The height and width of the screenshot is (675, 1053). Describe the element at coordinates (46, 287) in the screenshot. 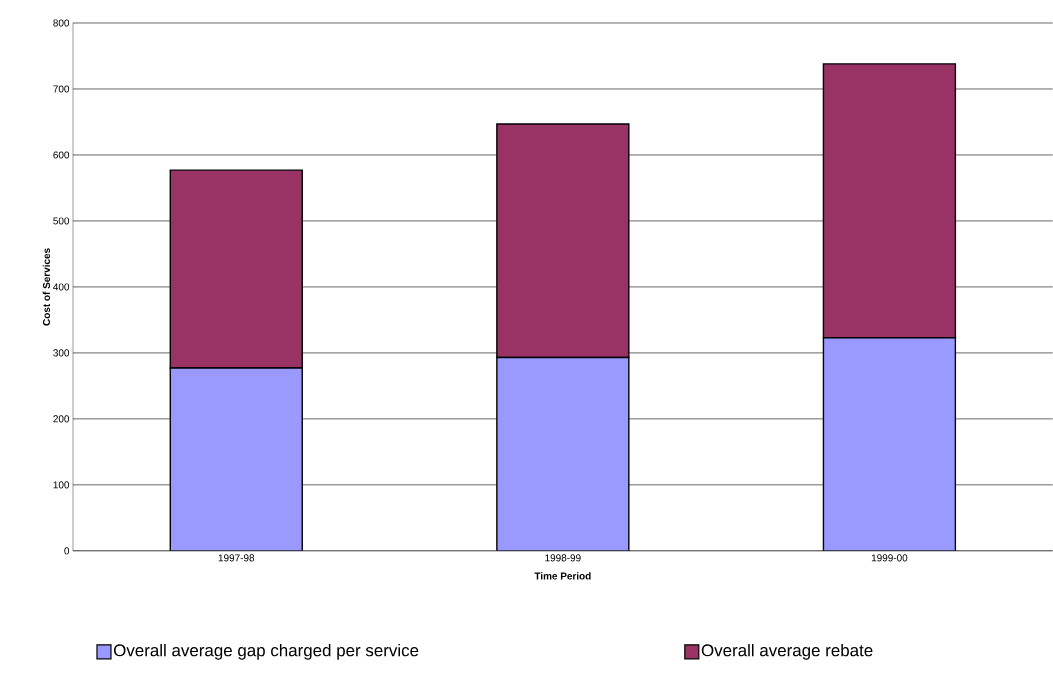

I see `y-axis-title: Cost of Services` at that location.